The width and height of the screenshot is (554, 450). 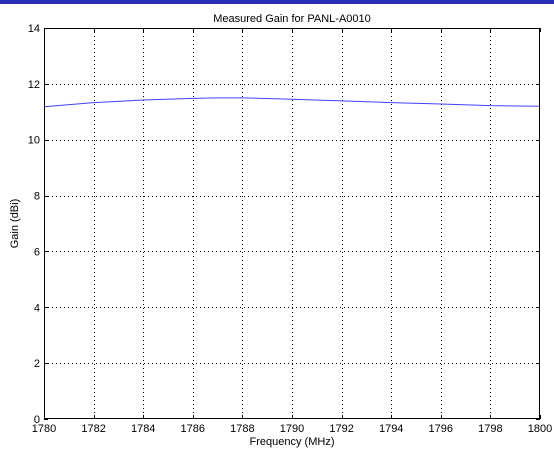 I want to click on y-tick-label: 14, so click(x=34, y=29).